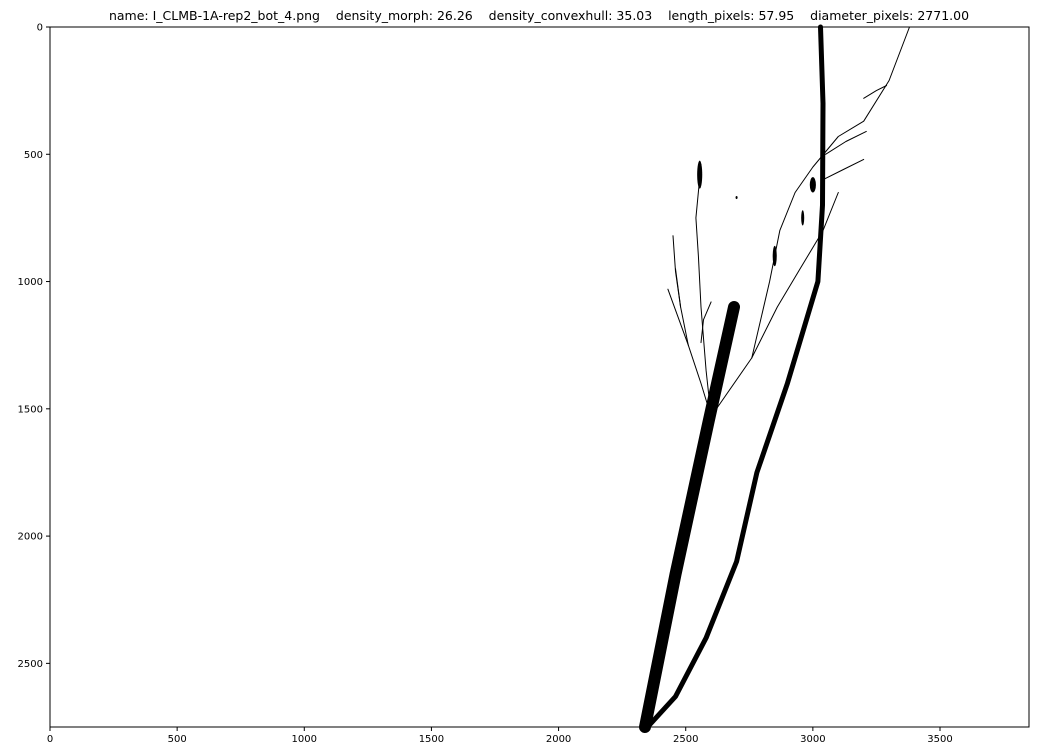  Describe the element at coordinates (558, 739) in the screenshot. I see `x-tick-label: 2000` at that location.